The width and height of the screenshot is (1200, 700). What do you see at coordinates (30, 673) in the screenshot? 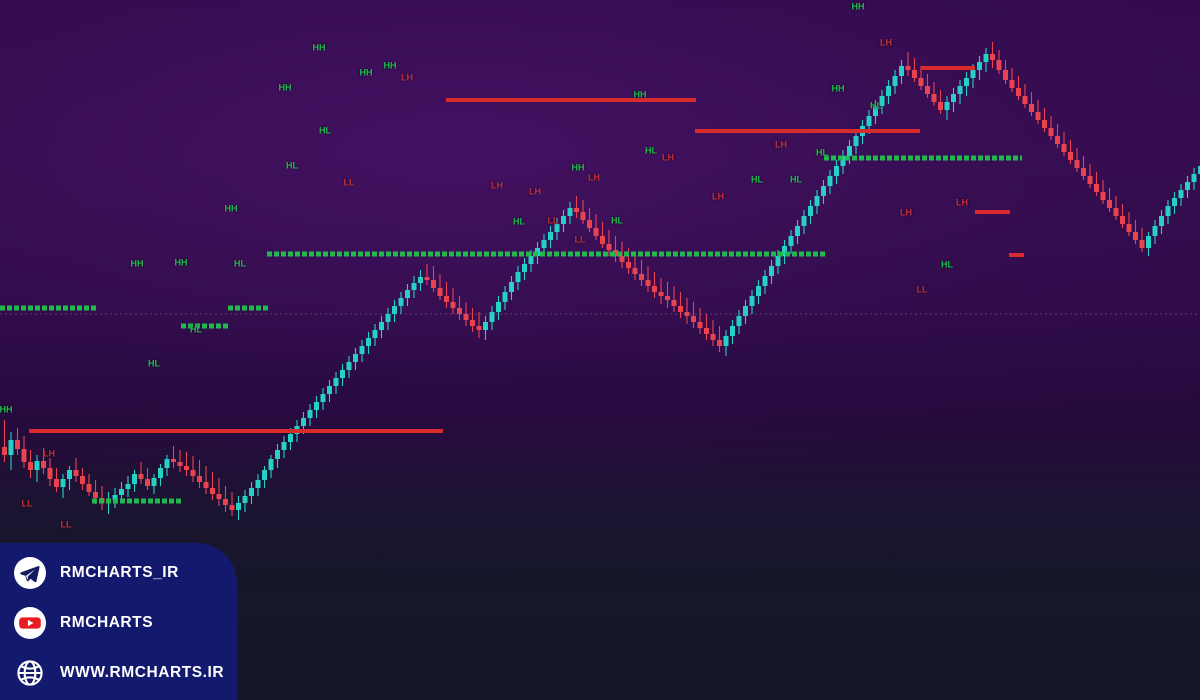
I see `globe-icon` at bounding box center [30, 673].